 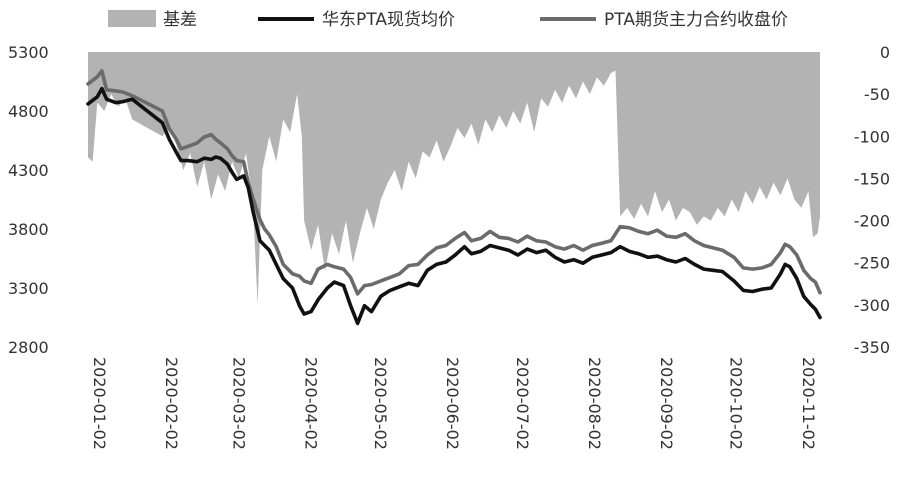 What do you see at coordinates (877, 94) in the screenshot?
I see `right-tick-label: -50` at bounding box center [877, 94].